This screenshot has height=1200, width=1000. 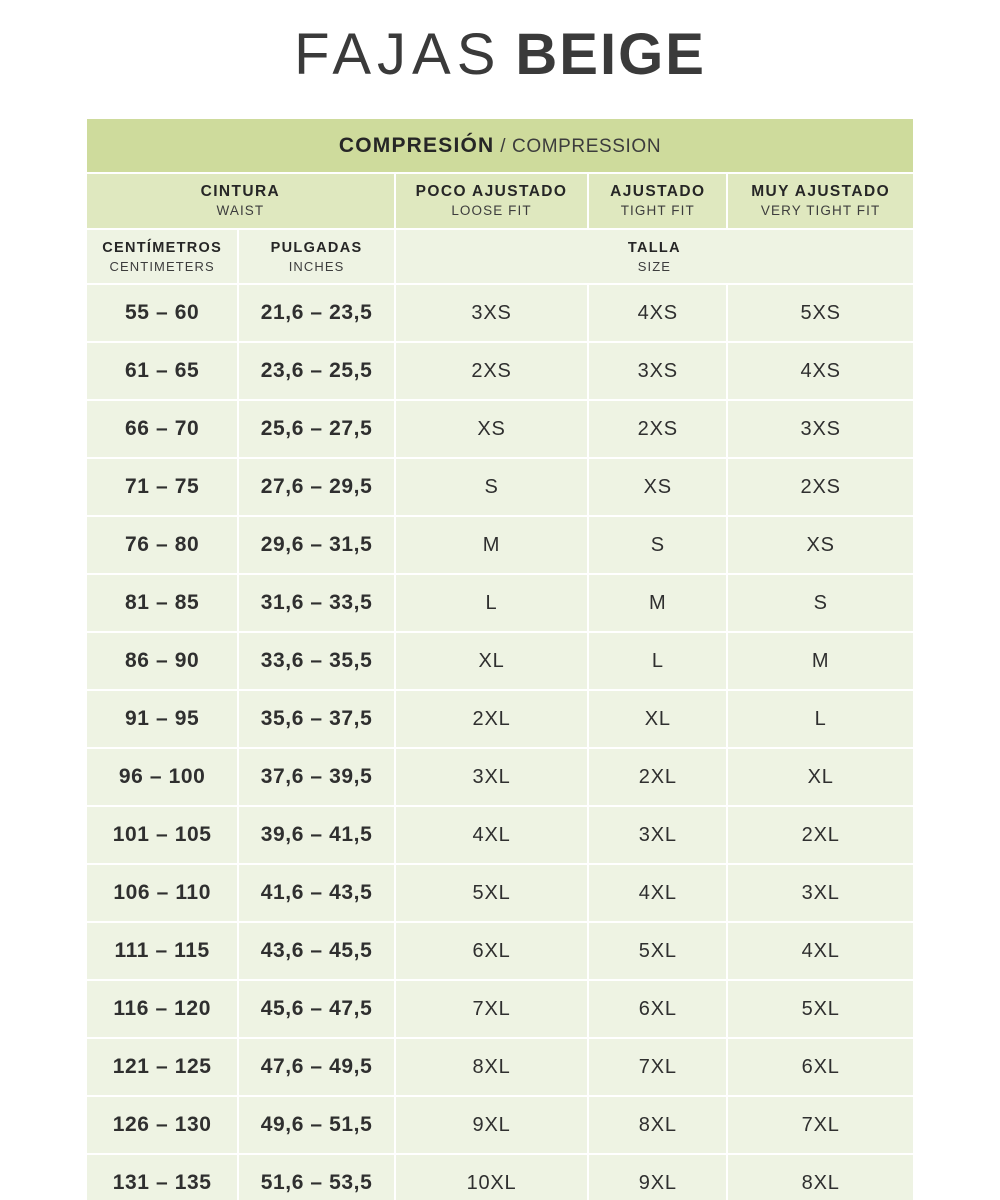 What do you see at coordinates (491, 1125) in the screenshot?
I see `cell-loose-fit-size: 9XL` at bounding box center [491, 1125].